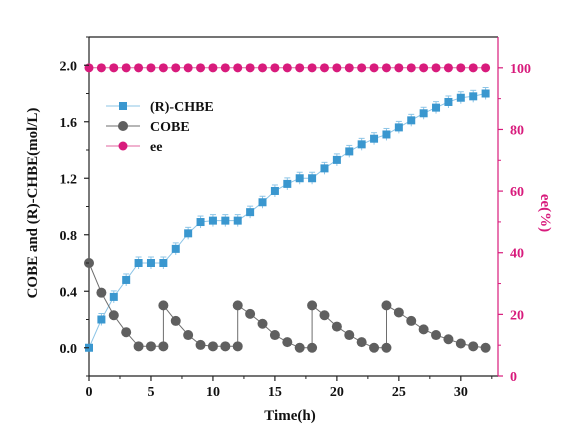 This screenshot has width=566, height=437. I want to click on legend-label-r-chbe: (R)-CHBE, so click(182, 107).